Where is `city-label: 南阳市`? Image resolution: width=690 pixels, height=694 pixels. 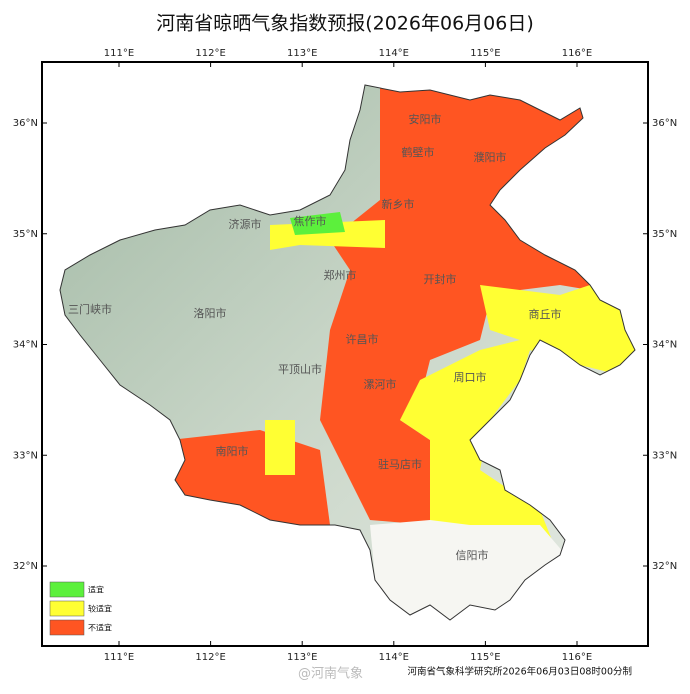 city-label: 南阳市 is located at coordinates (232, 451).